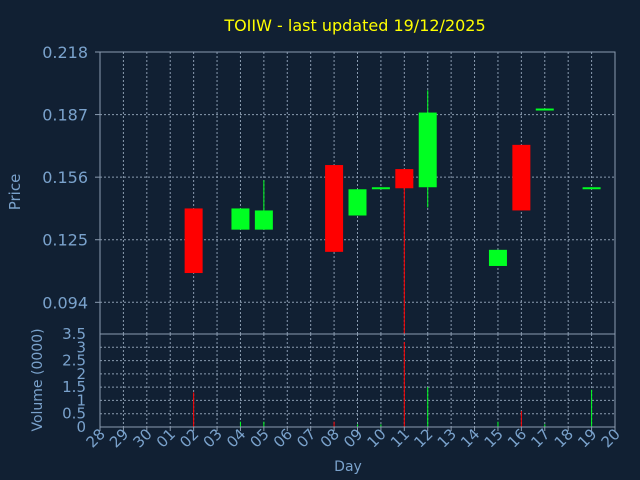  I want to click on price-tick-label: 0.125, so click(65, 240).